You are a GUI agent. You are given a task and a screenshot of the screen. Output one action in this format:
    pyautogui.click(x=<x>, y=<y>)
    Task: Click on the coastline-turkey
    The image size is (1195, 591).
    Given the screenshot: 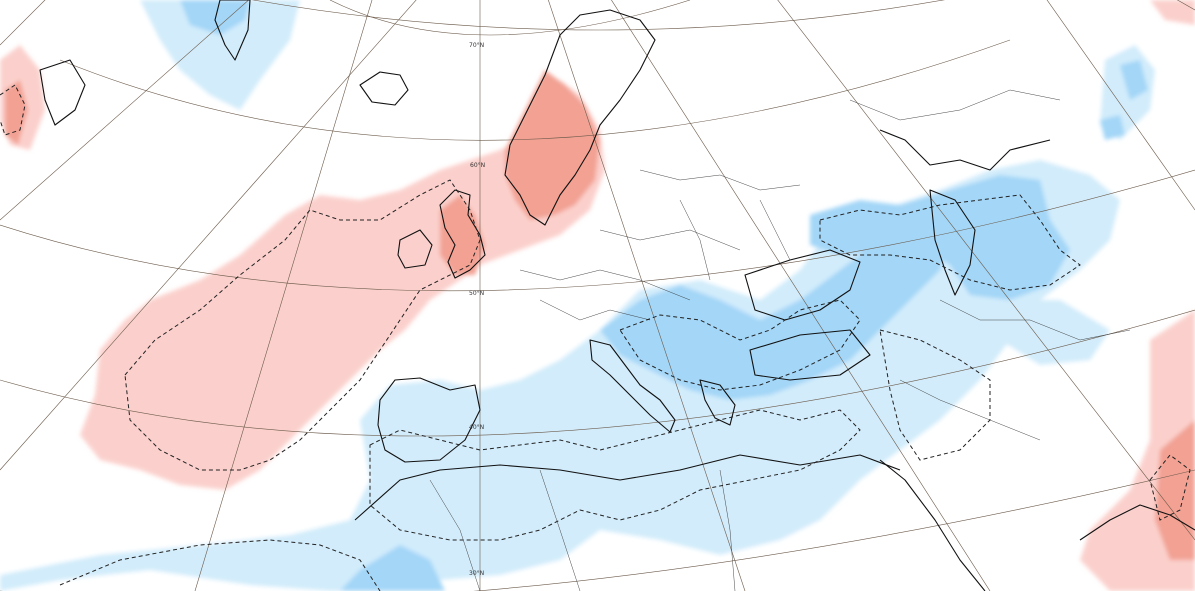 What is the action you would take?
    pyautogui.click(x=810, y=355)
    